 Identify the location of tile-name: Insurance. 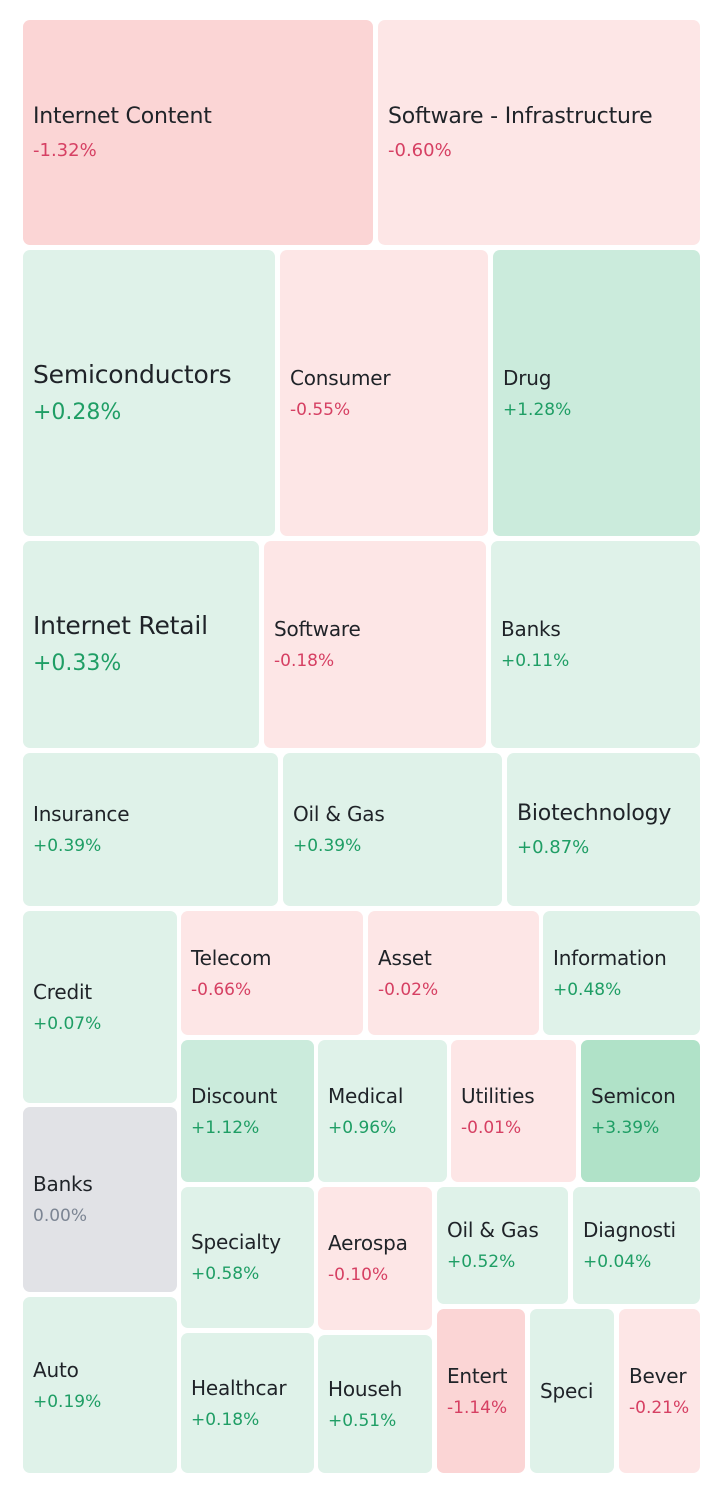
(81, 814).